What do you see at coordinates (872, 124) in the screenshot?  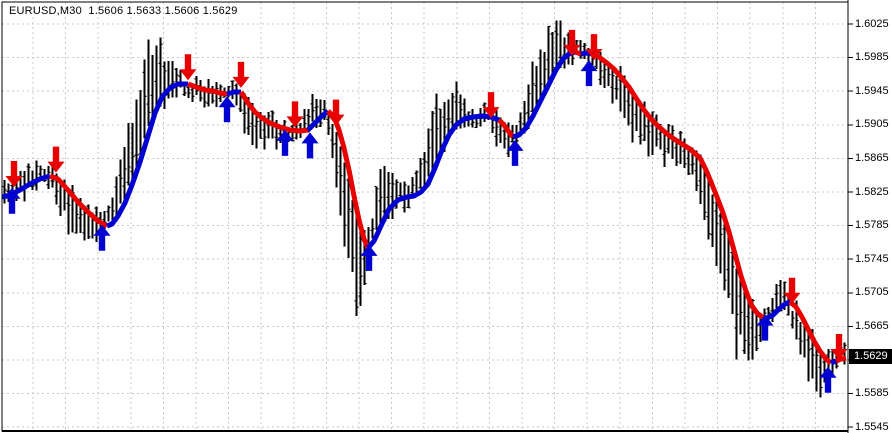 I see `y-axis-label: 1.5905` at bounding box center [872, 124].